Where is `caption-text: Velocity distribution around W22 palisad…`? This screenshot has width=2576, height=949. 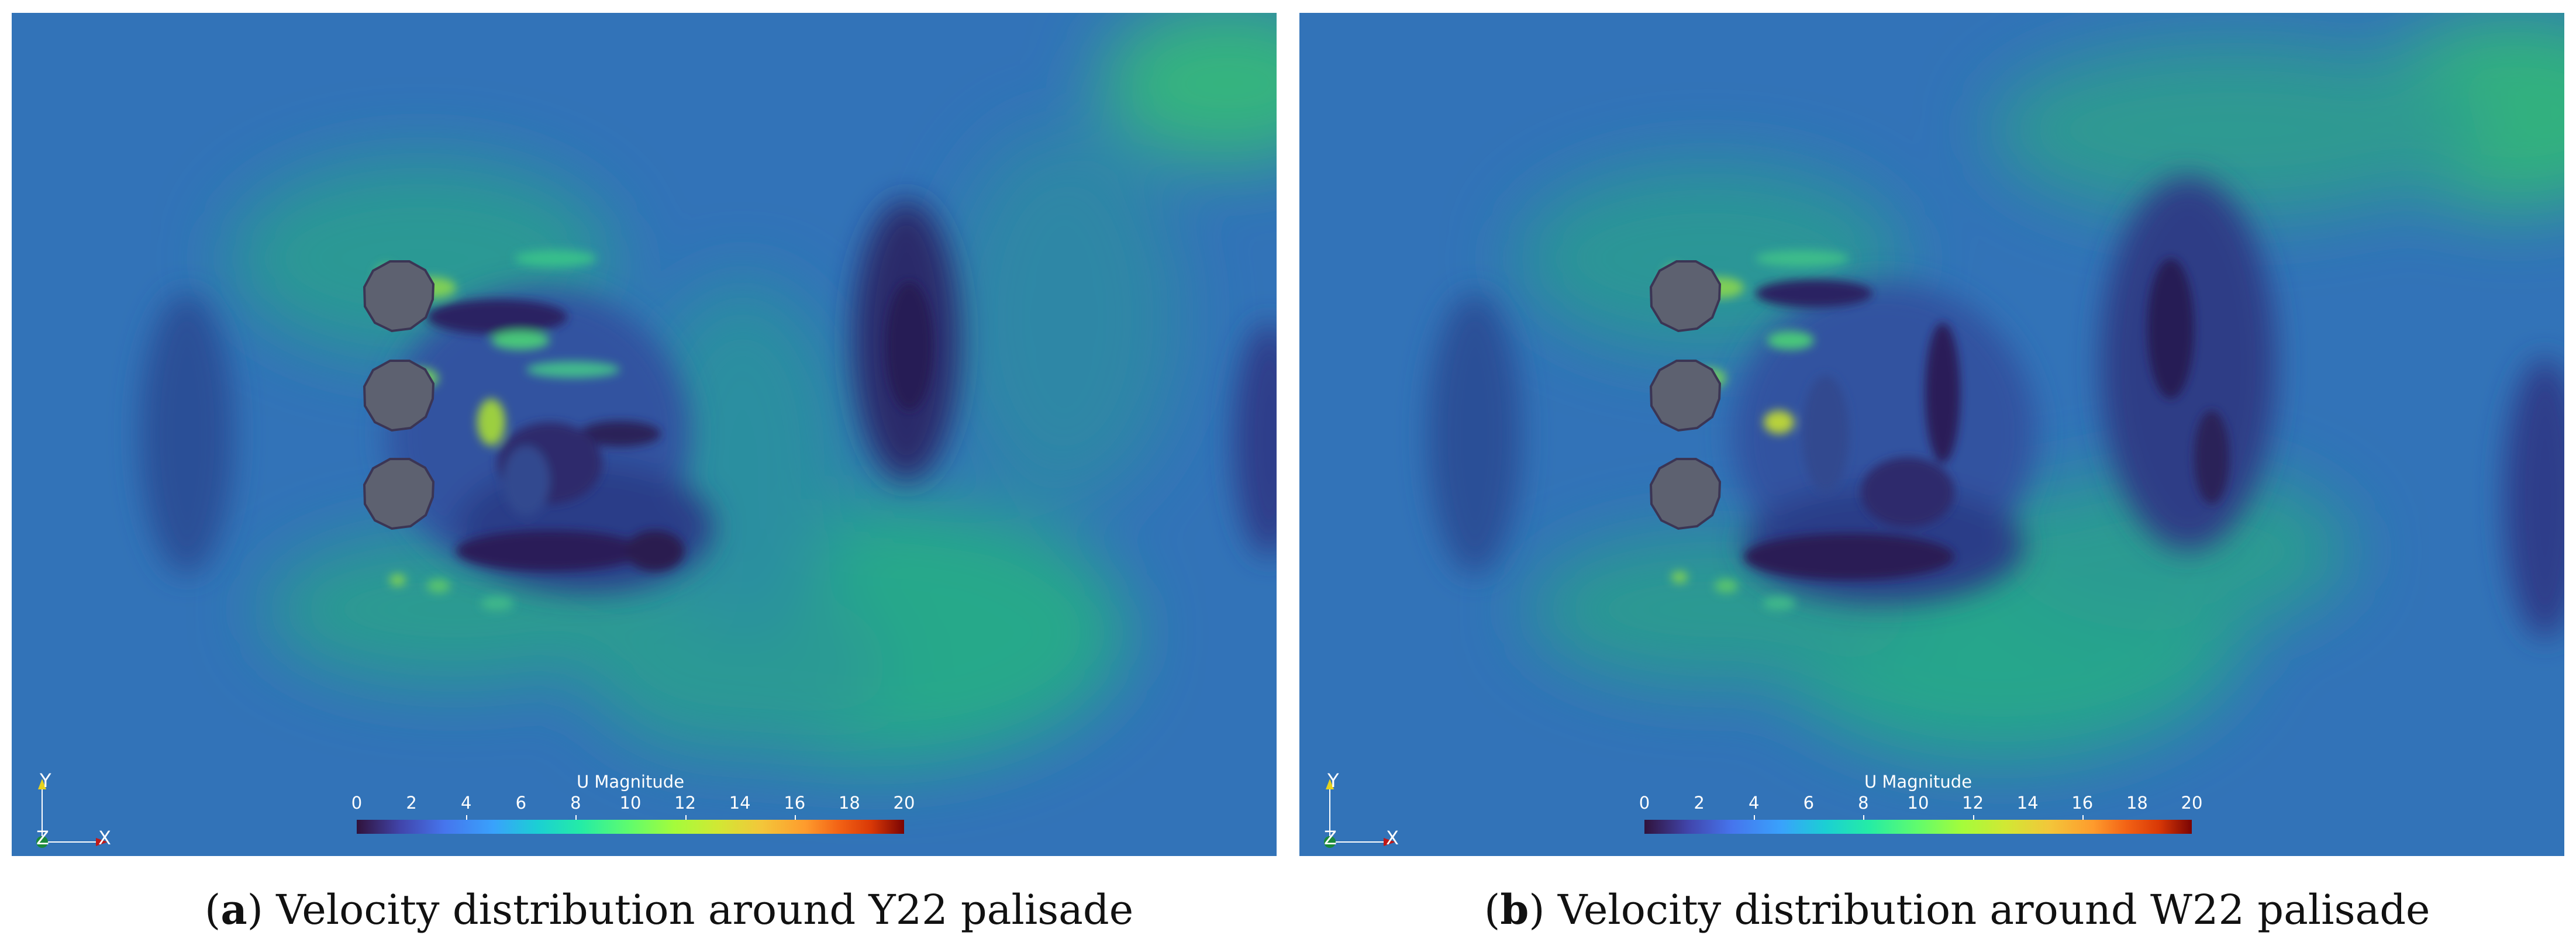
caption-text: Velocity distribution around W22 palisad… is located at coordinates (1994, 910).